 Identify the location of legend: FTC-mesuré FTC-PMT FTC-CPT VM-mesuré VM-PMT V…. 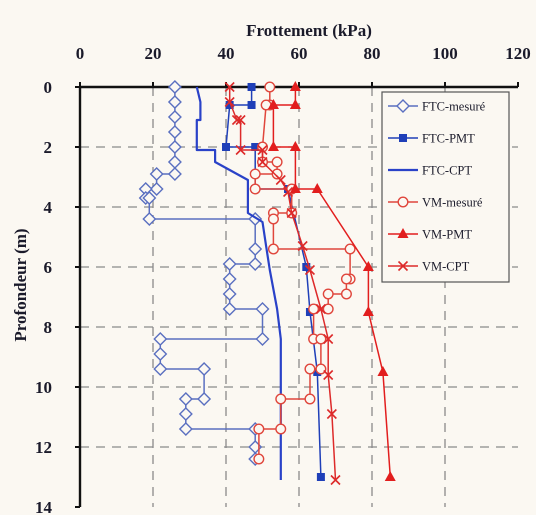
(445, 187).